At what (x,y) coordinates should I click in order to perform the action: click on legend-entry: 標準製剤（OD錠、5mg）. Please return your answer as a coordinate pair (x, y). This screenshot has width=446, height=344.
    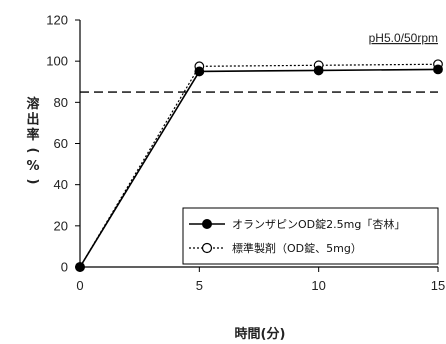
    Looking at the image, I should click on (275, 248).